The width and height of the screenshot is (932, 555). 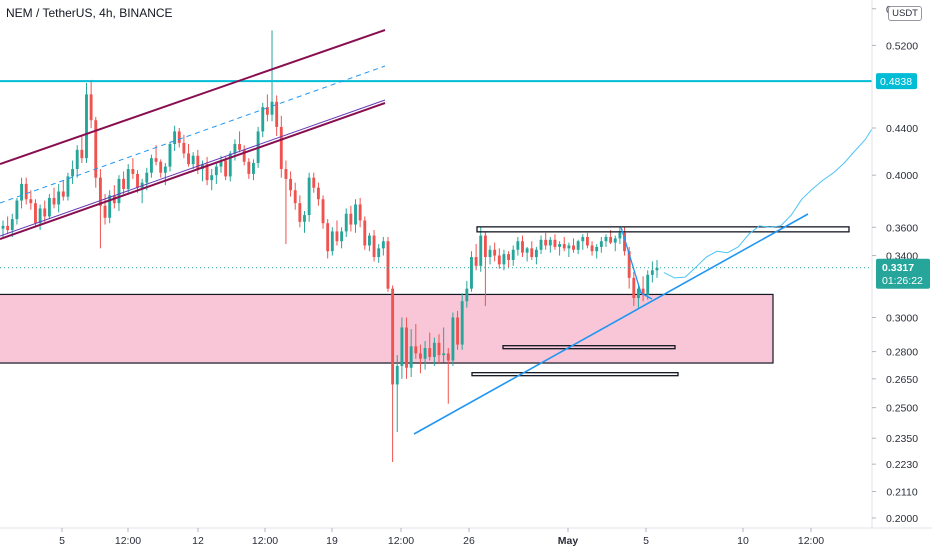 What do you see at coordinates (902, 519) in the screenshot?
I see `price-tick-label: 0.2000` at bounding box center [902, 519].